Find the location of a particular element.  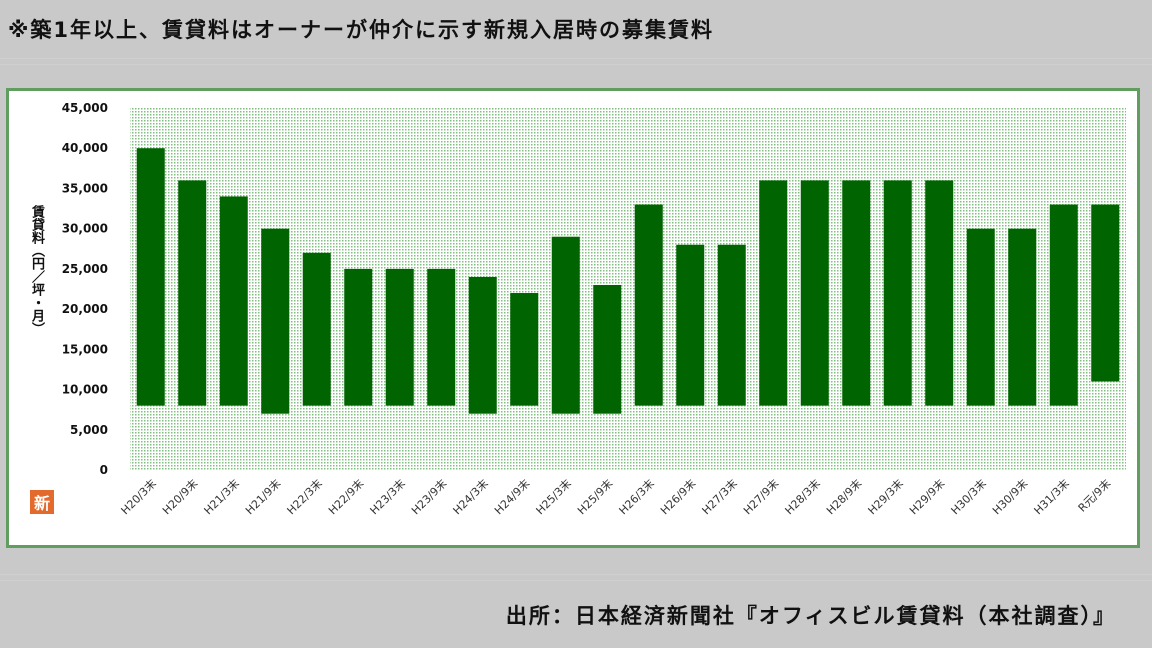

x-tick-label: H24/3末 is located at coordinates (470, 496).